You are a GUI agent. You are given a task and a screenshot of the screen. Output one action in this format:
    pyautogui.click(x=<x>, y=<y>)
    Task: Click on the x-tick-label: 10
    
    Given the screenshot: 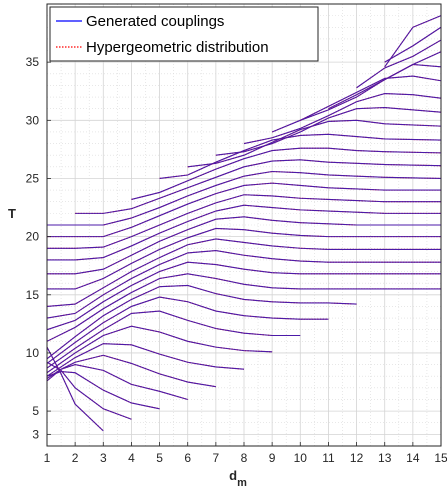 What is the action you would take?
    pyautogui.click(x=301, y=458)
    